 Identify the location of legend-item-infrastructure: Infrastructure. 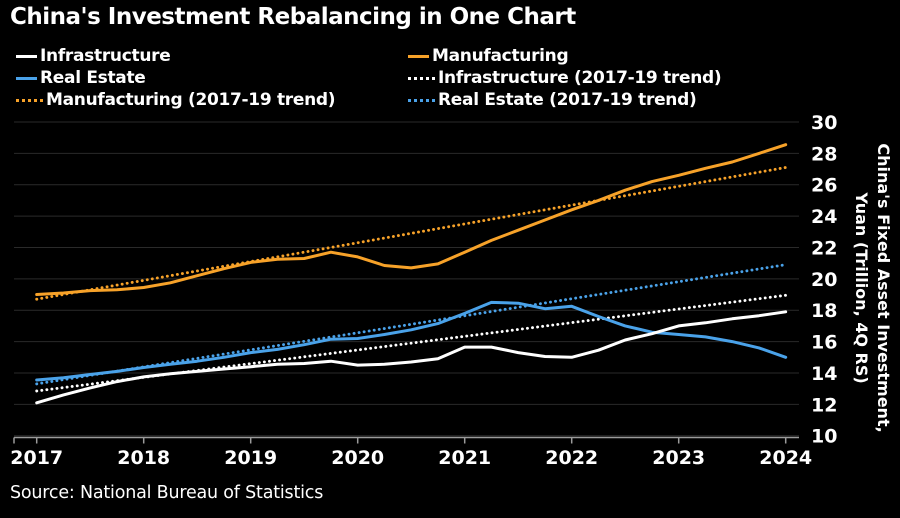
(212, 56).